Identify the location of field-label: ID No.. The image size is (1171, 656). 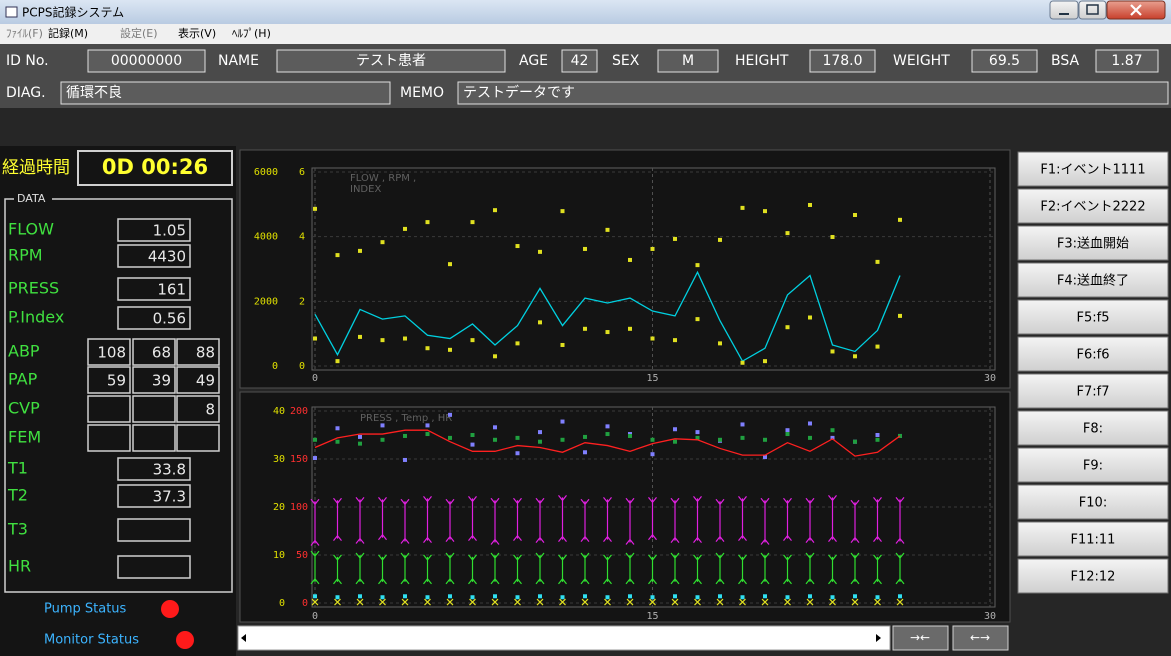
(27, 61).